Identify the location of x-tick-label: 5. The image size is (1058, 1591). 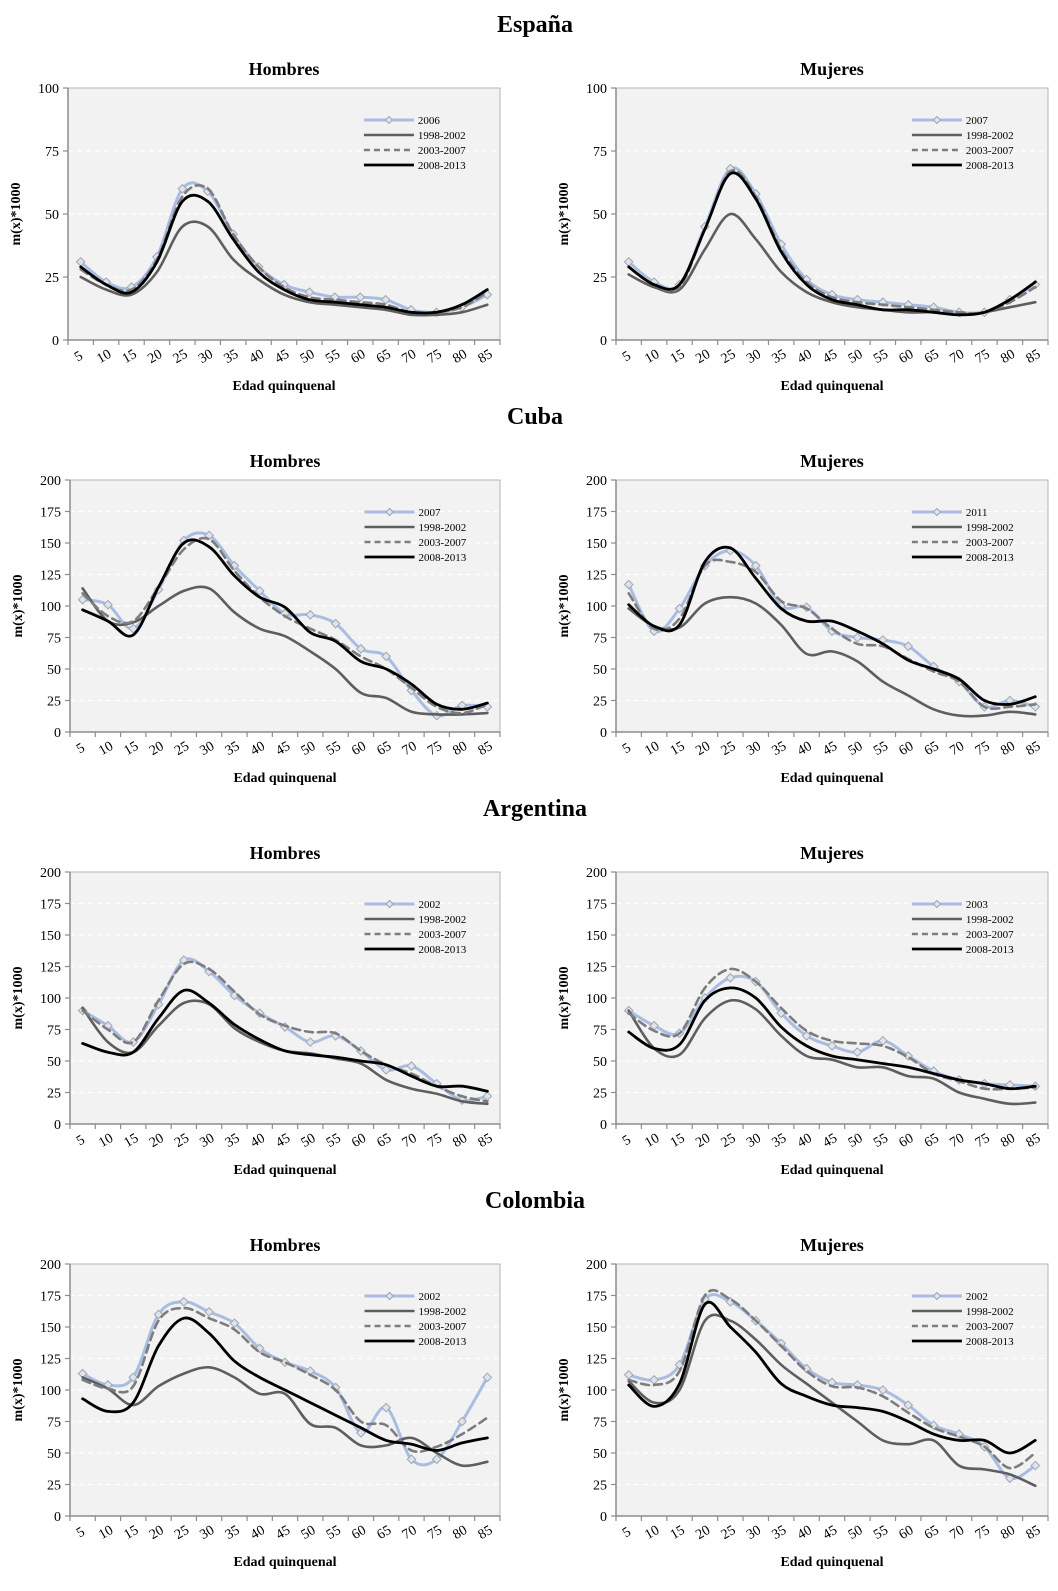
(627, 1533).